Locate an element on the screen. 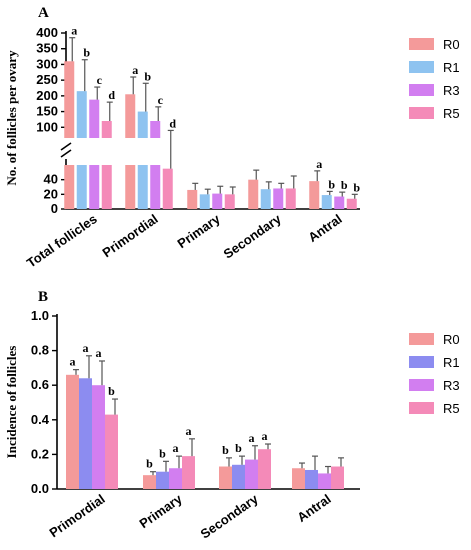 Image resolution: width=471 pixels, height=550 pixels. legend-label-r3: R3 is located at coordinates (451, 385).